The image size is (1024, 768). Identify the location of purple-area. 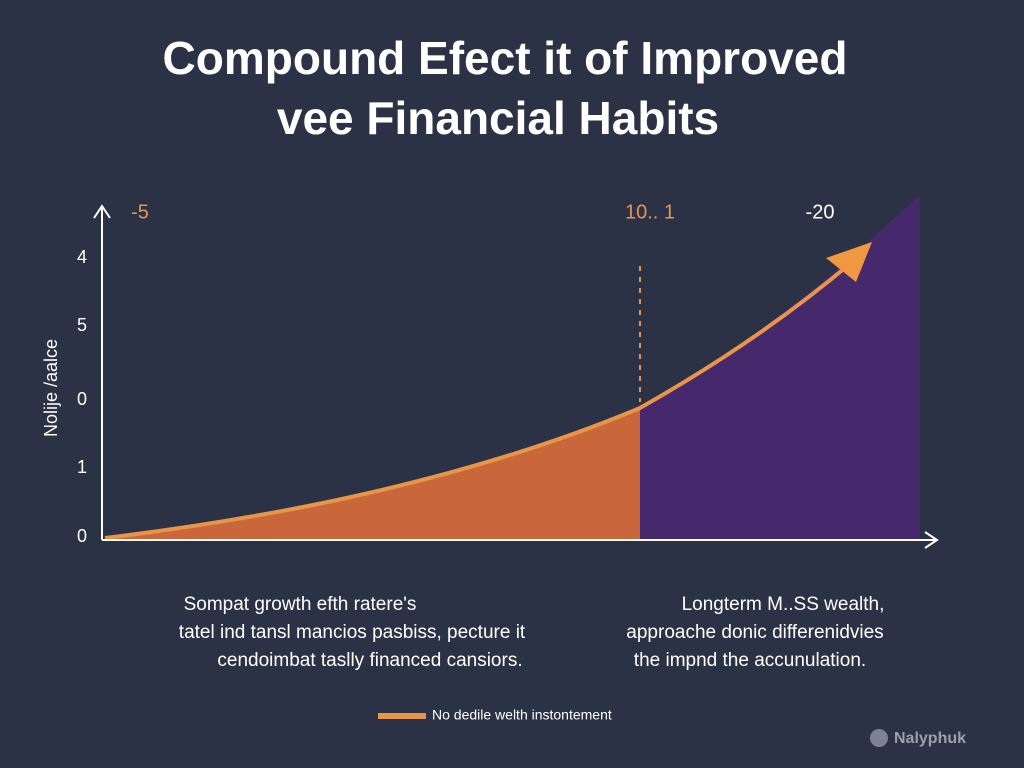
(780, 367).